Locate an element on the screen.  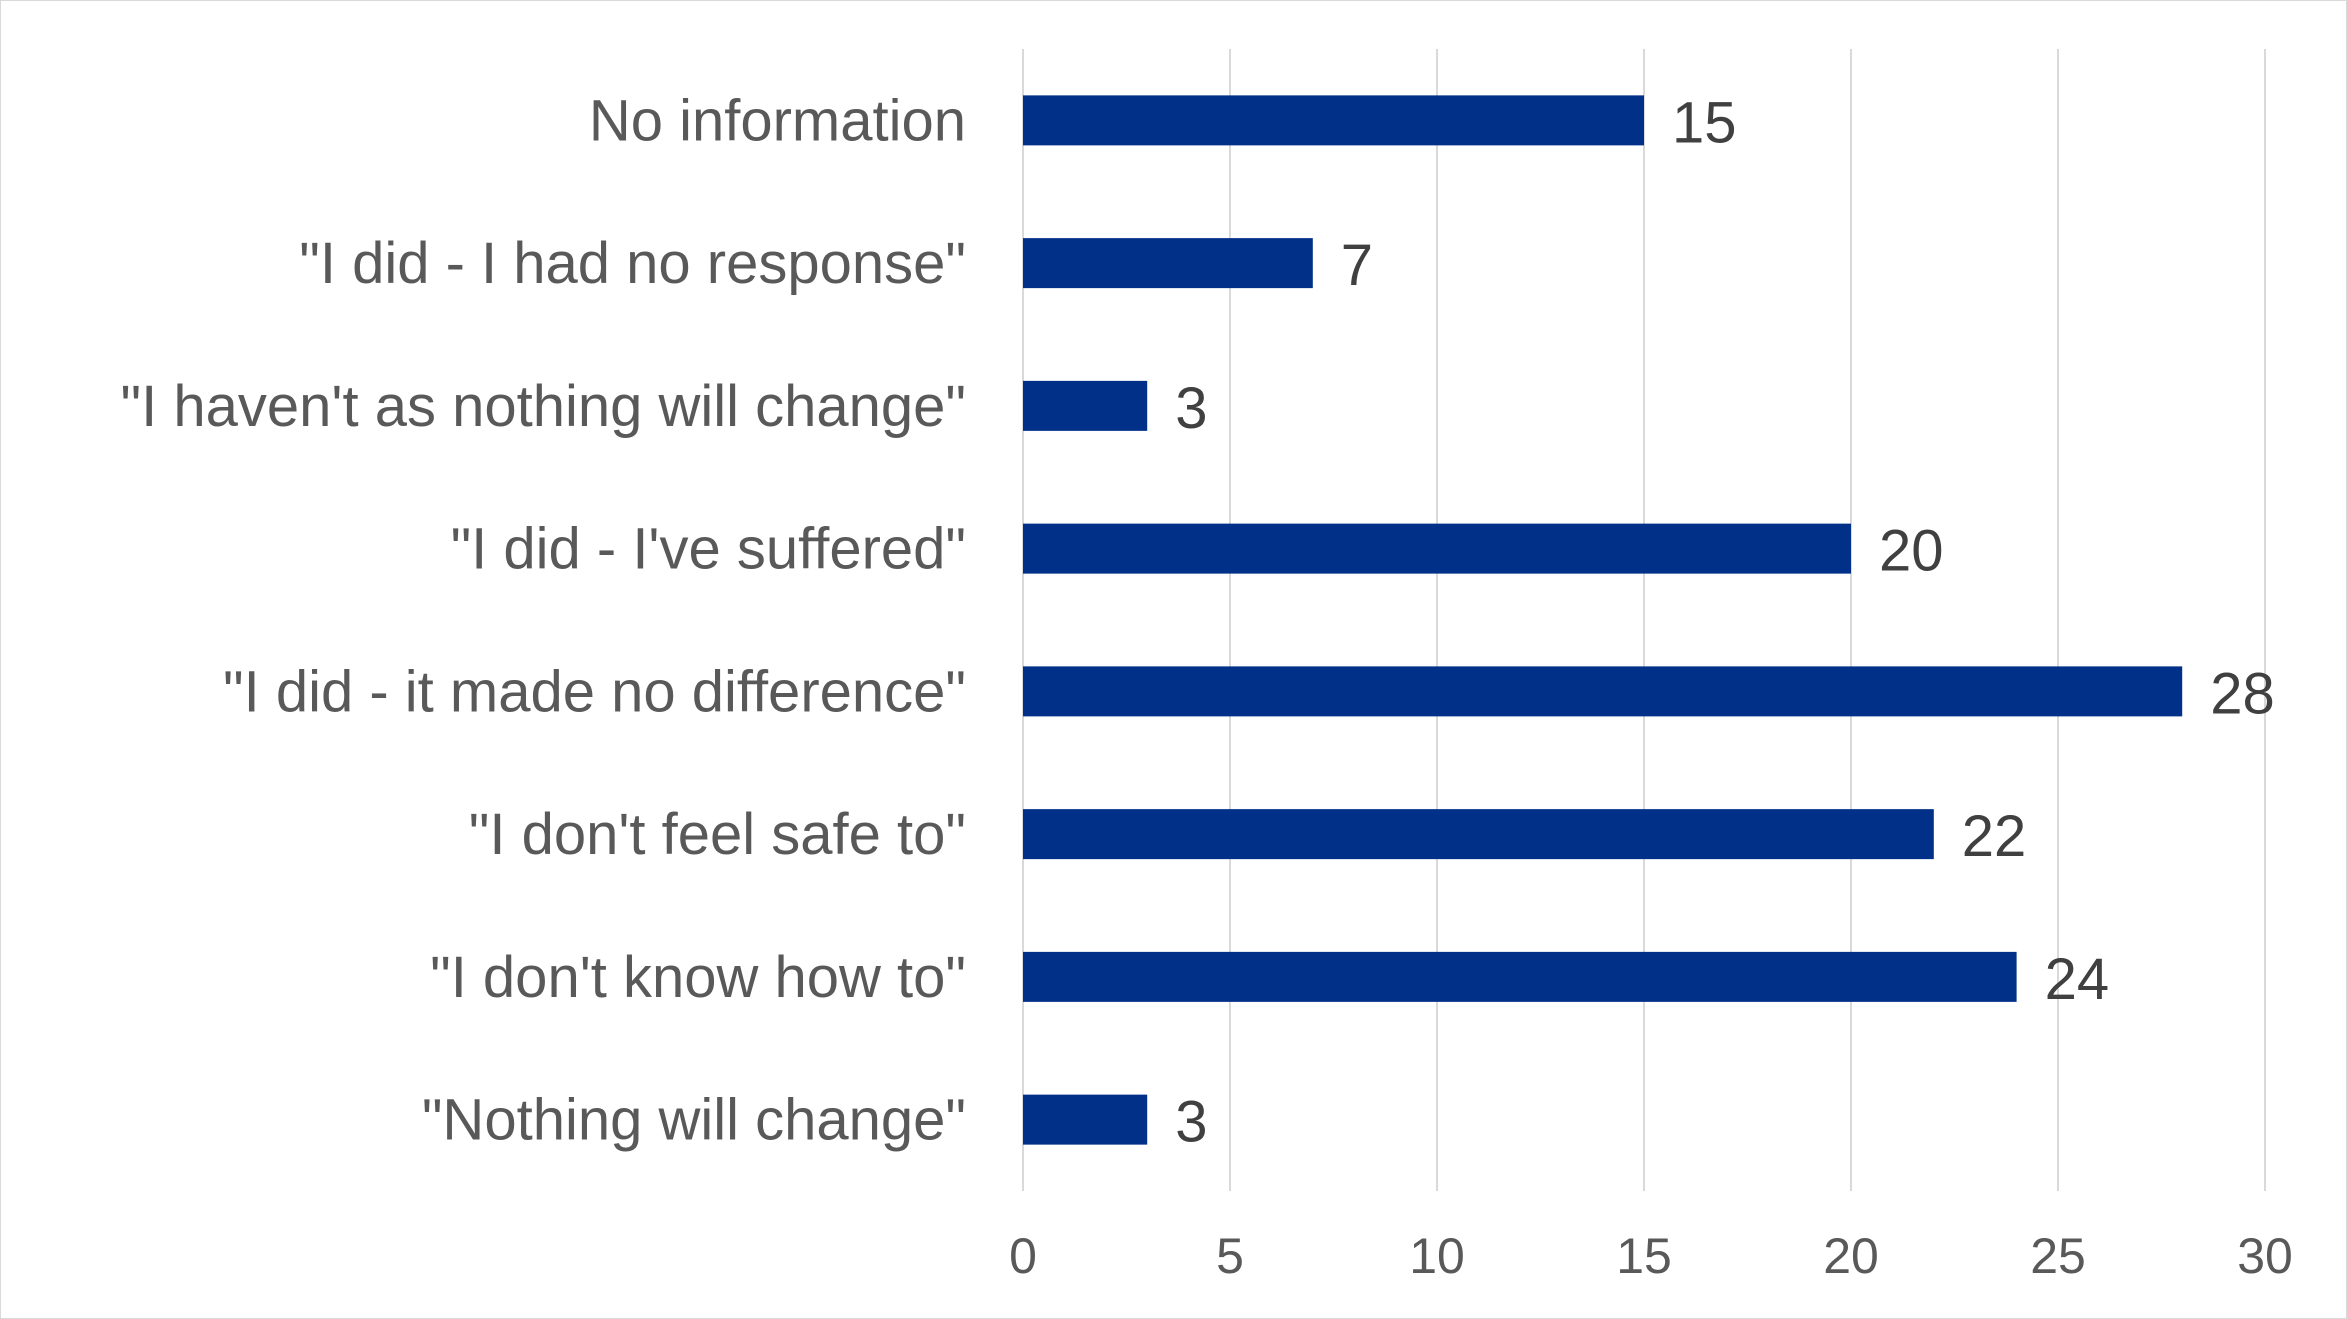
category-label: "I did - I've suffered" is located at coordinates (708, 549).